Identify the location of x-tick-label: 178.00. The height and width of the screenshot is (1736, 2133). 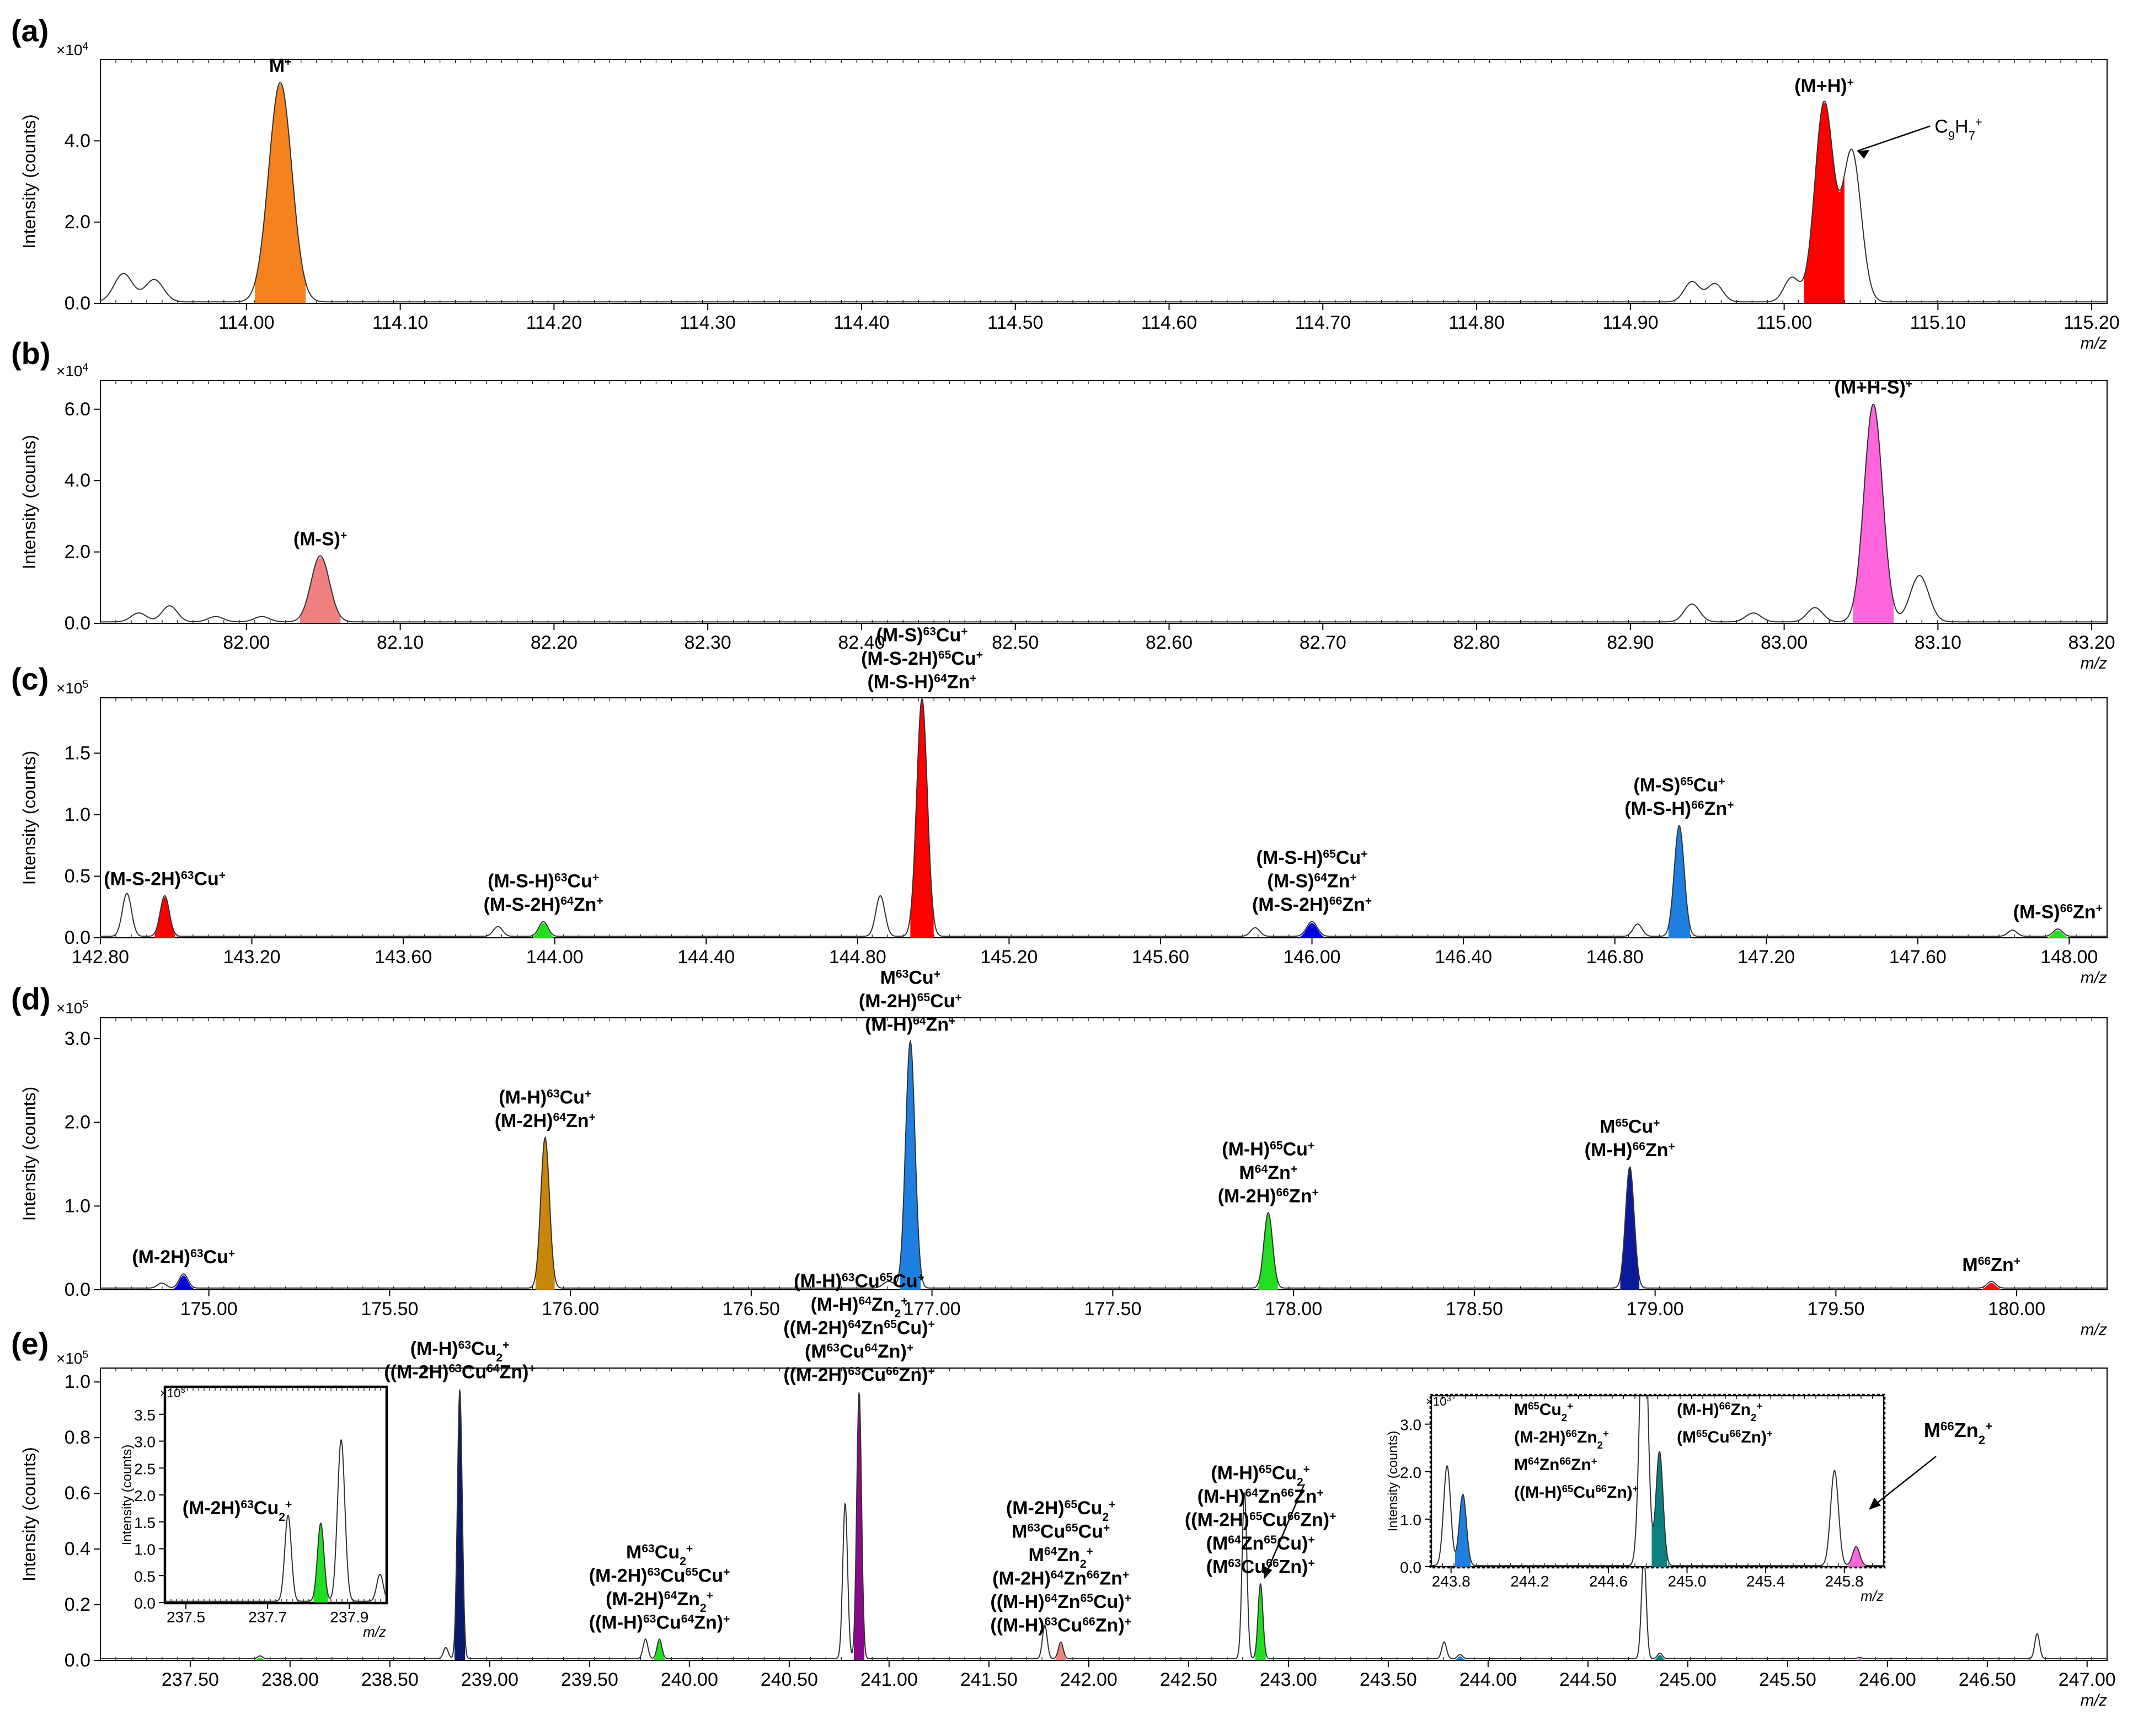
(1293, 1309).